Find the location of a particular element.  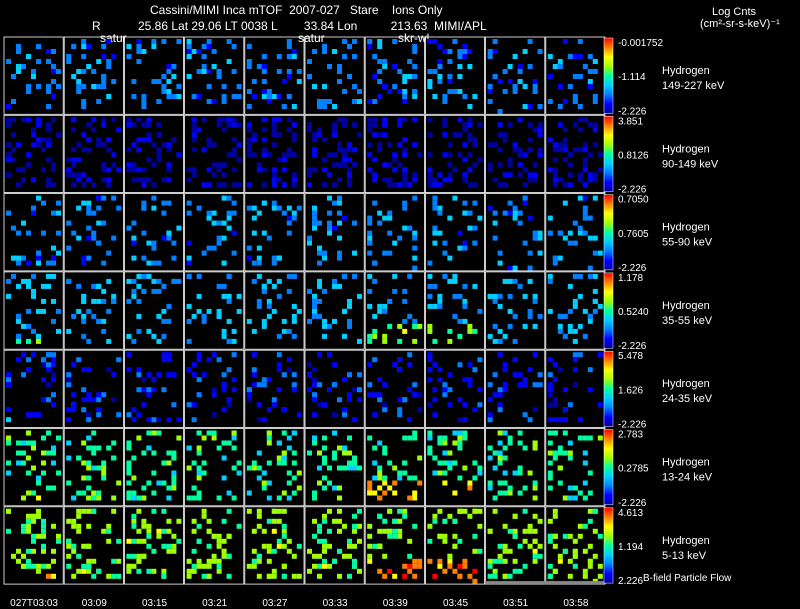

panel-r6-c4 is located at coordinates (274, 543).